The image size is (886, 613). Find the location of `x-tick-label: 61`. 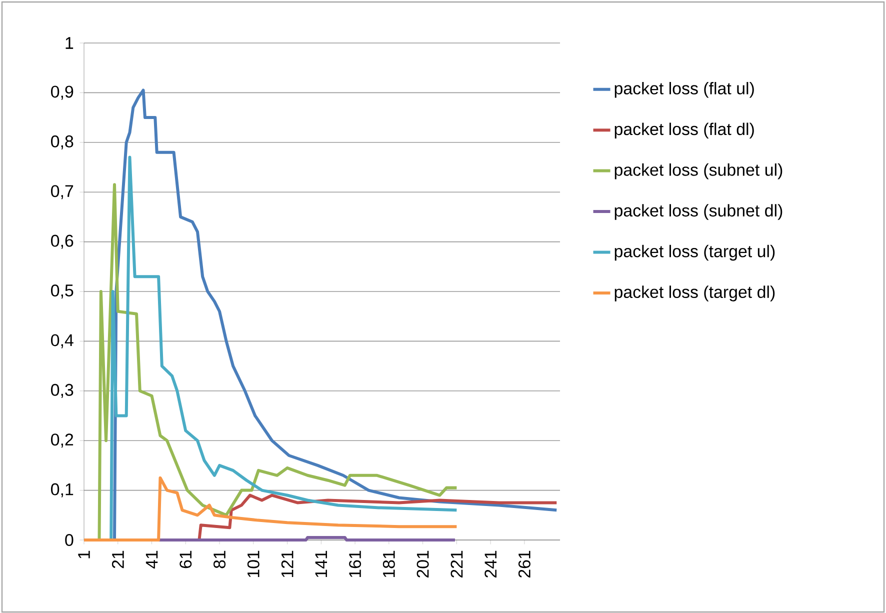

x-tick-label: 61 is located at coordinates (186, 559).